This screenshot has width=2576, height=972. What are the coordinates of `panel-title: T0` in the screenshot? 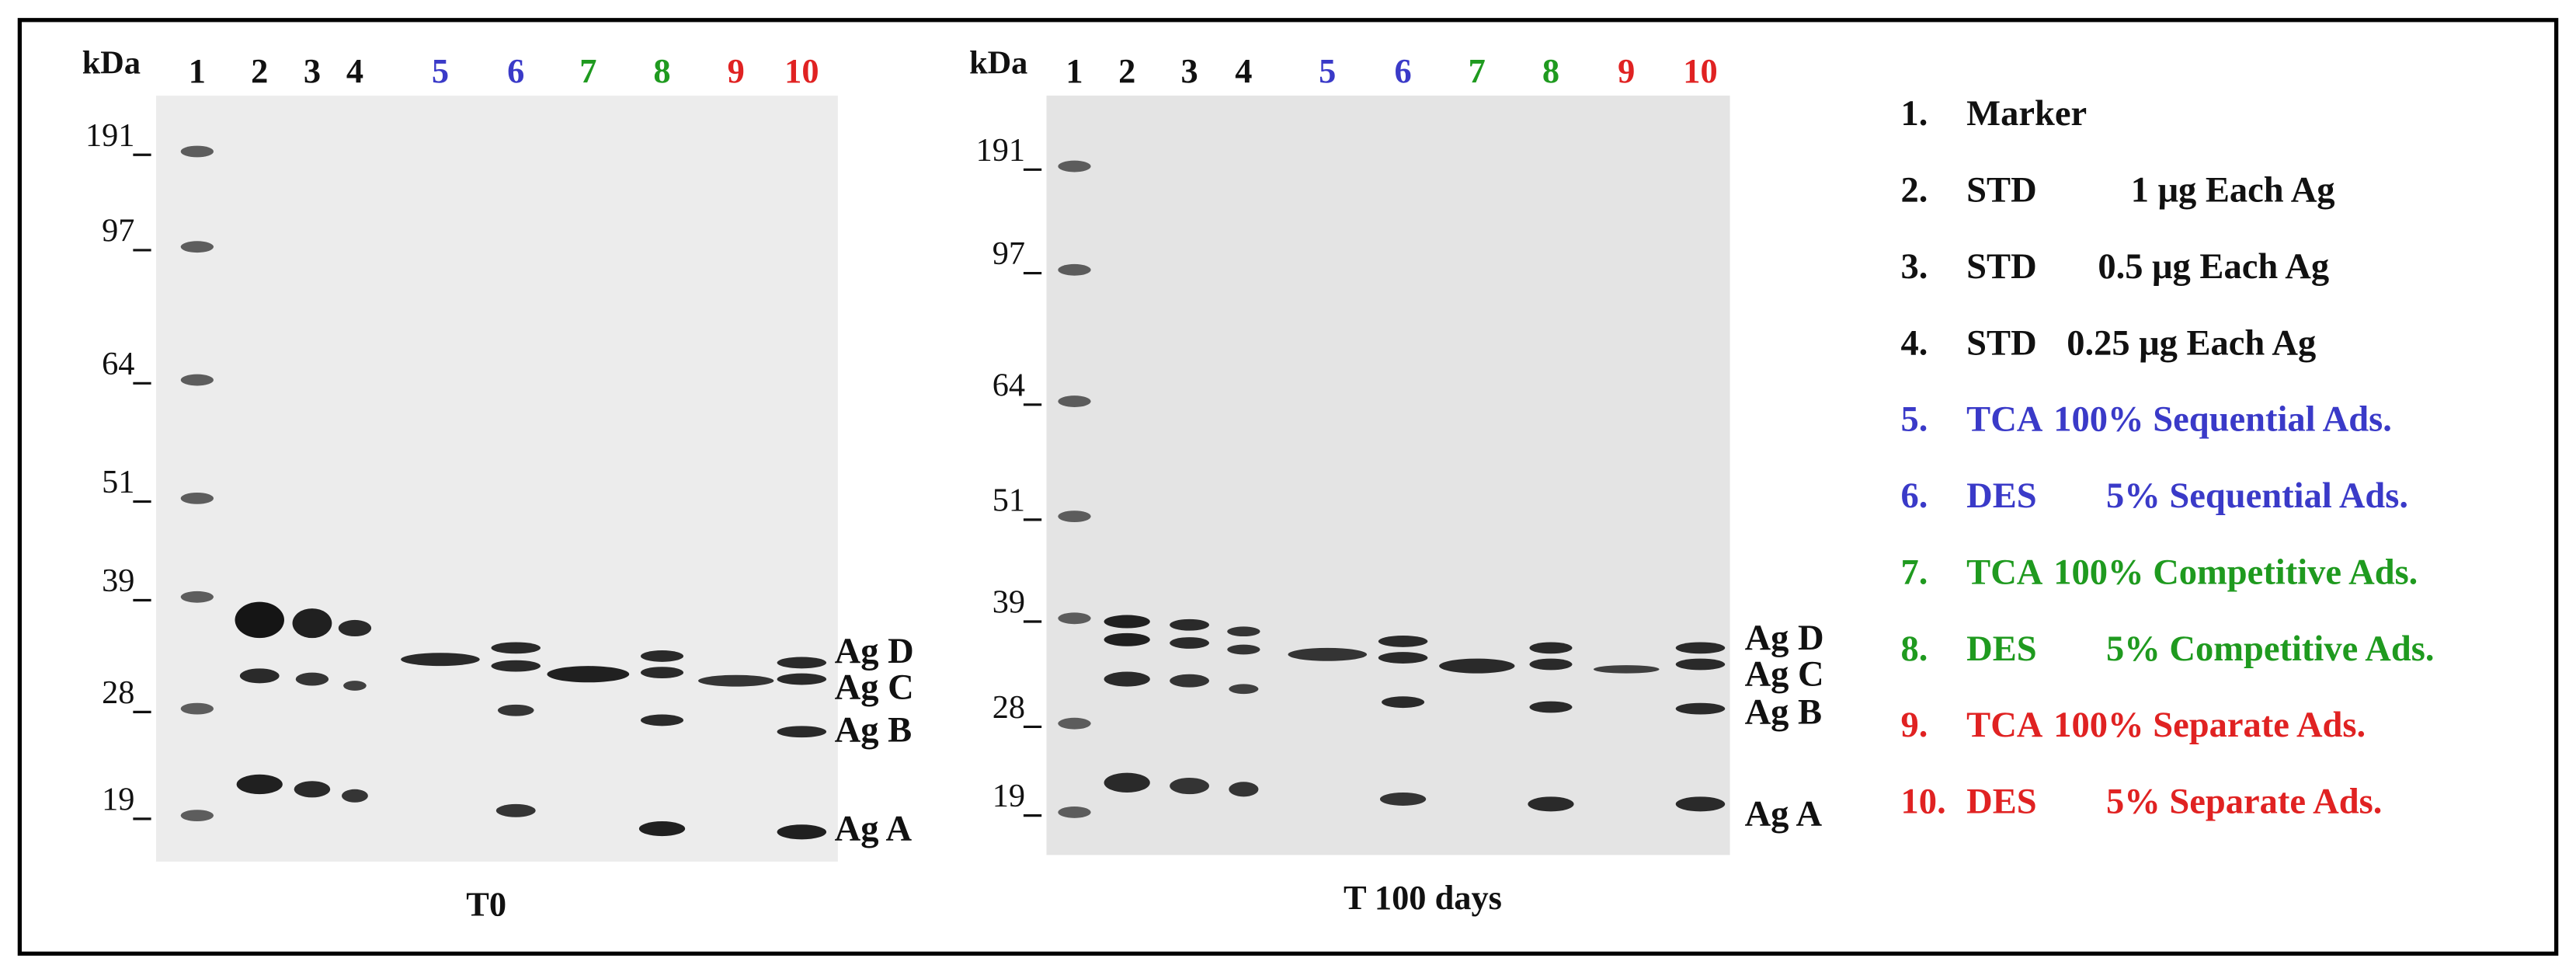 It's located at (486, 903).